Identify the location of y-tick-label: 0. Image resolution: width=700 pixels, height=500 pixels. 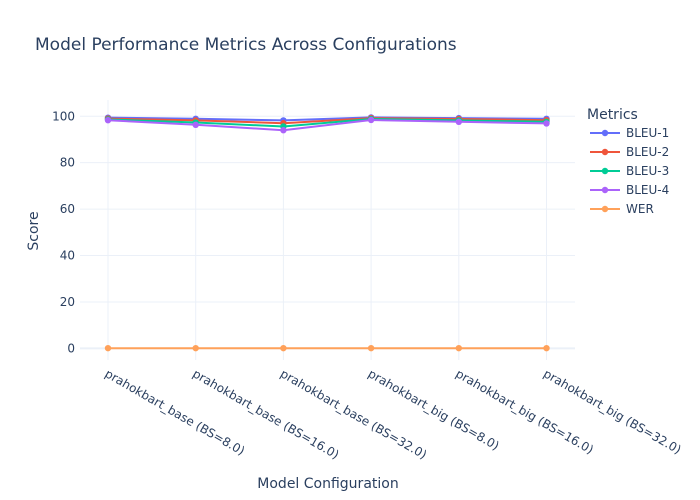
(71, 348).